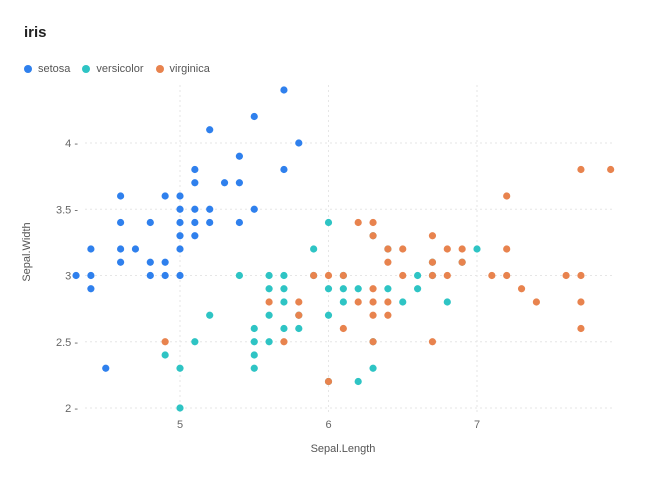 The image size is (650, 499). Describe the element at coordinates (47, 69) in the screenshot. I see `legend-item-setosa: setosa` at that location.